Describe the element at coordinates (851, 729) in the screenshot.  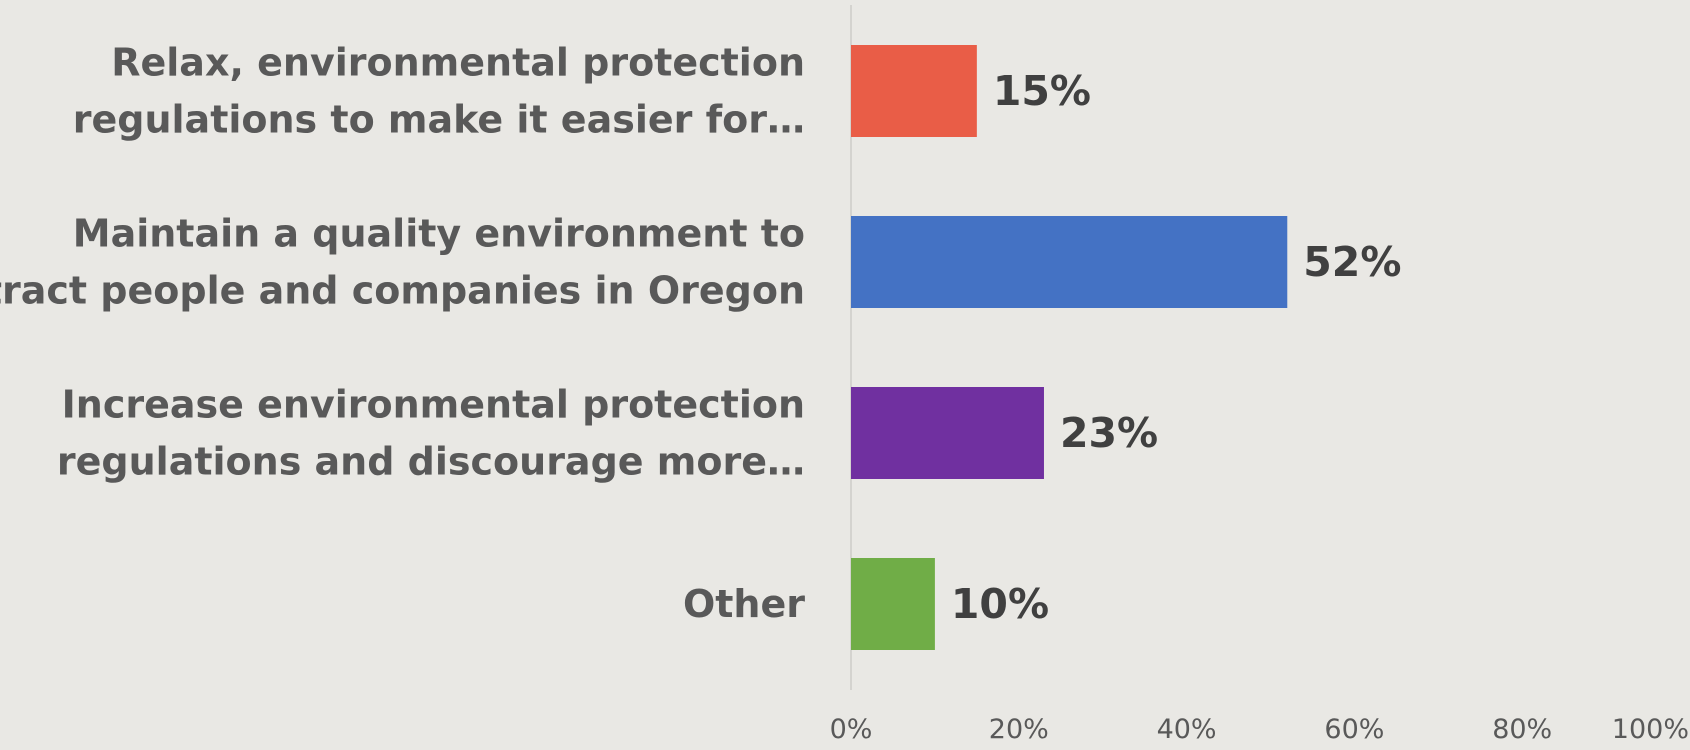
I see `x-tick-label: 0%` at that location.